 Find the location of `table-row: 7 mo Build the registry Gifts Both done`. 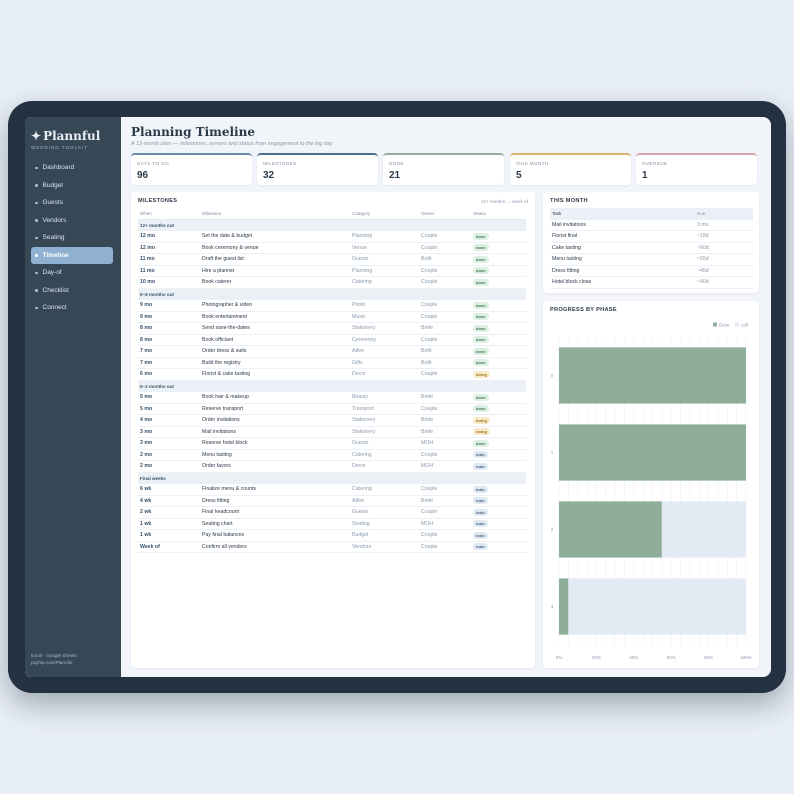

table-row: 7 mo Build the registry Gifts Both done is located at coordinates (332, 363).